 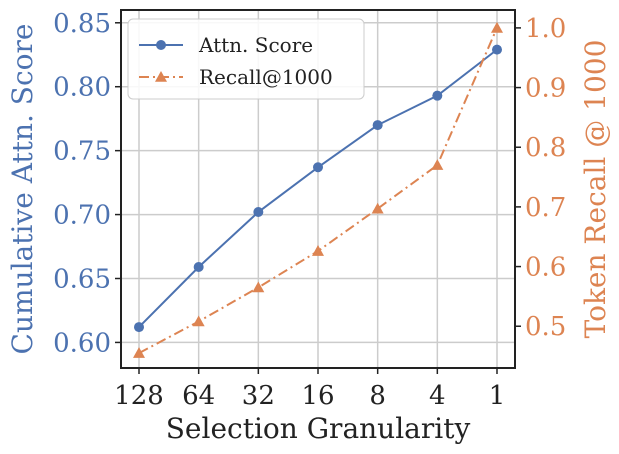 I want to click on legend-label-recall: Recall@1000, so click(x=266, y=77).